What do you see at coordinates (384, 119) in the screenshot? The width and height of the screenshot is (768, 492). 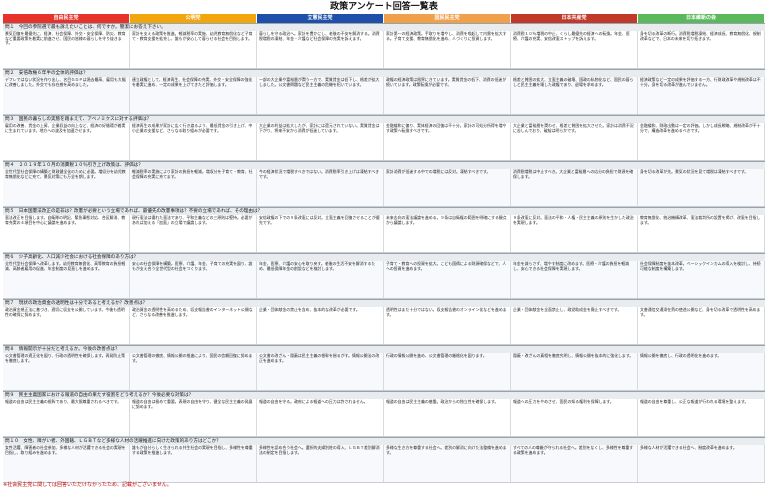 I see `question-row: 問３ 国民の暮らしの実態を踏まえて、アベノミクスに対する評価は？` at bounding box center [384, 119].